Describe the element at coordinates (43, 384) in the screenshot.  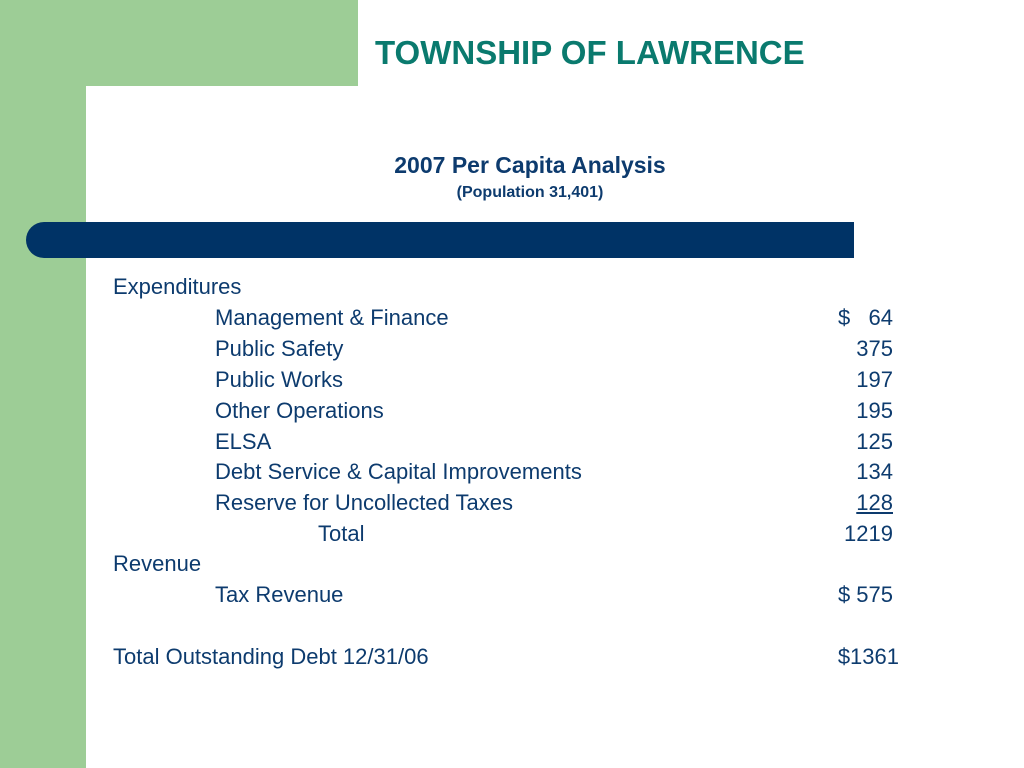
I see `green-side-strip` at that location.